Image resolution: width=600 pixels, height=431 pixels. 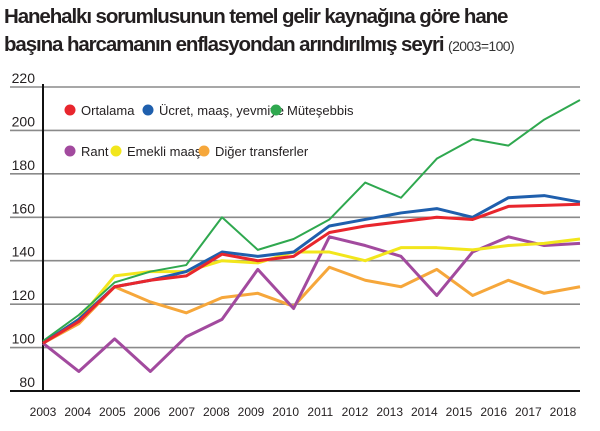 What do you see at coordinates (43, 412) in the screenshot?
I see `x-tick-label: 2003` at bounding box center [43, 412].